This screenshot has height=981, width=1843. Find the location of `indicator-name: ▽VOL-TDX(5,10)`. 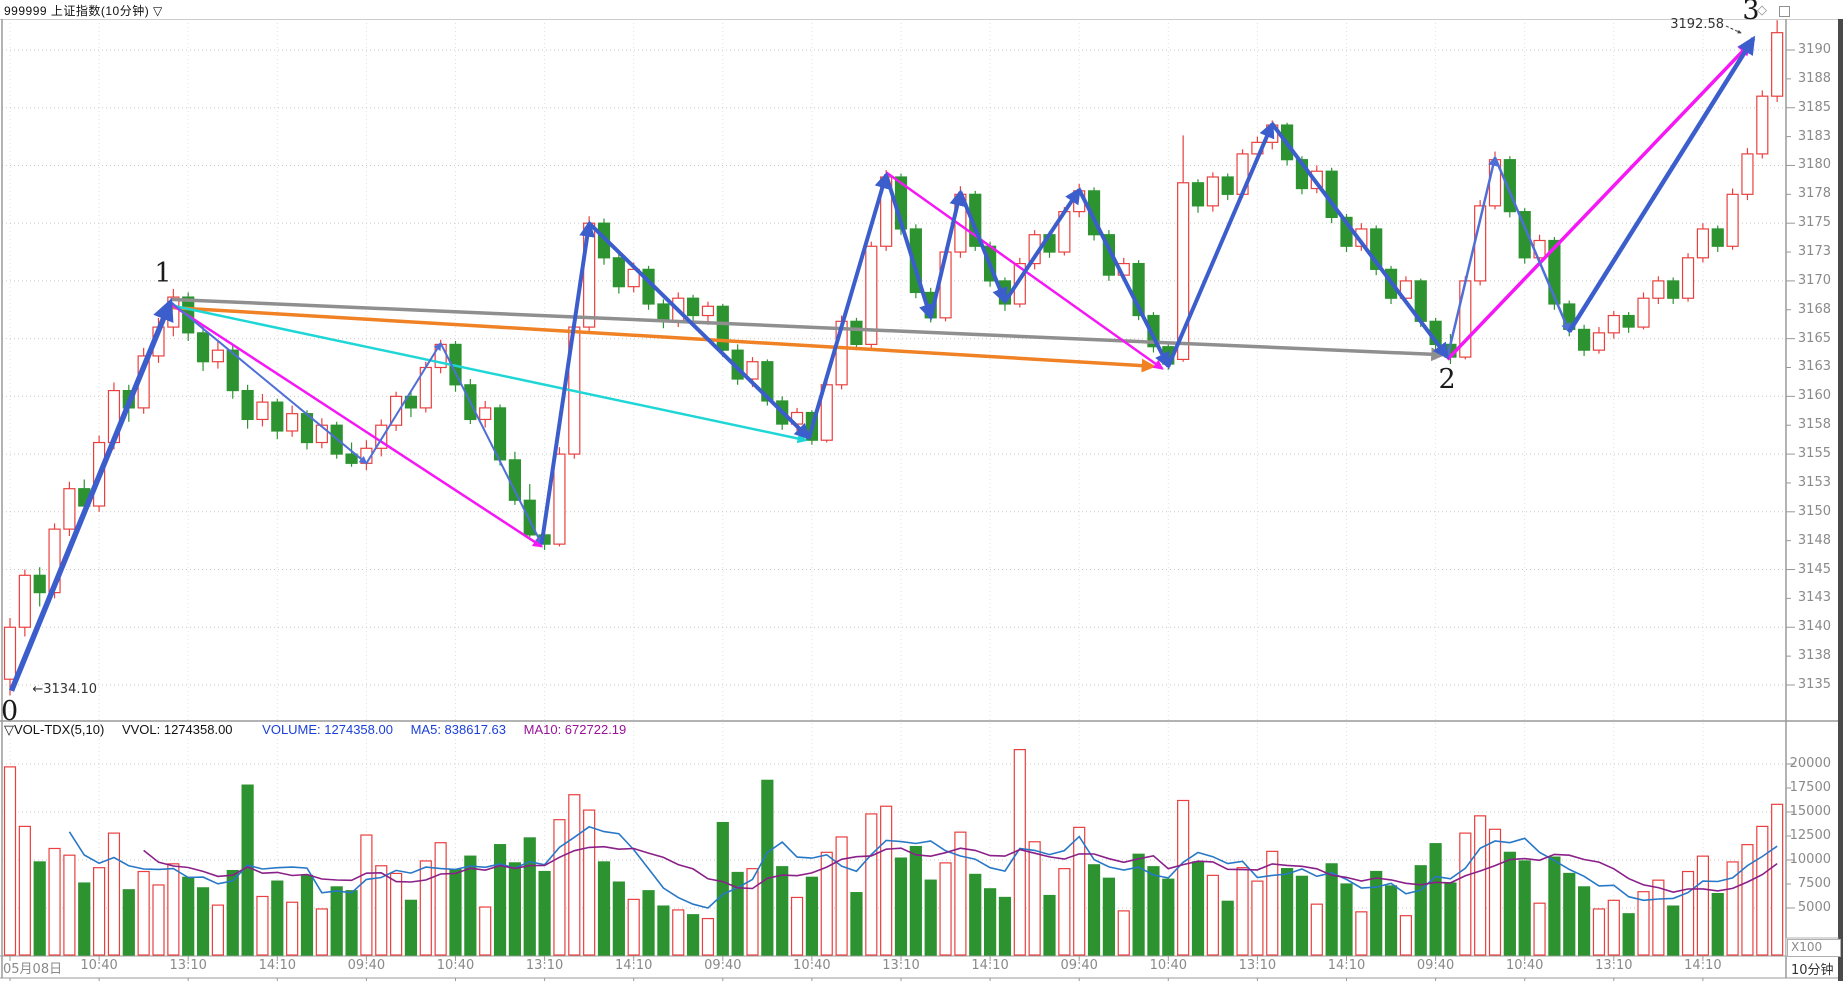

indicator-name: ▽VOL-TDX(5,10) is located at coordinates (54, 729).